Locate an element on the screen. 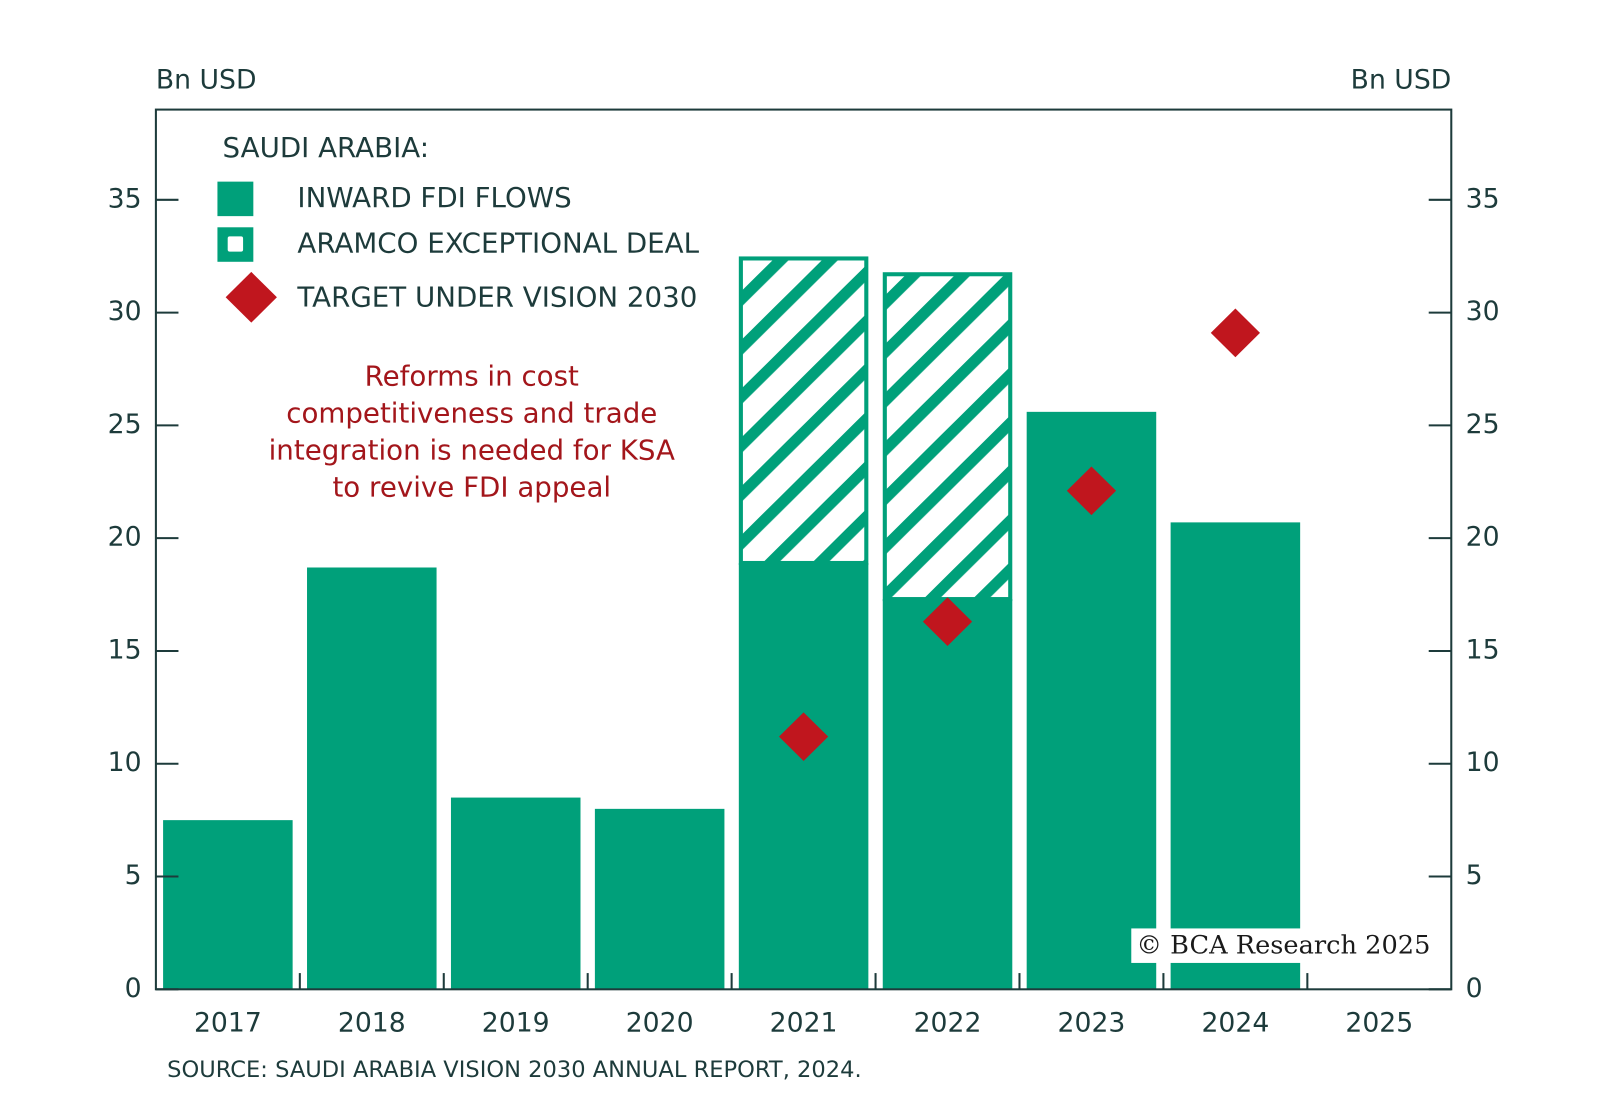  legend-title: SAUDI ARABIA: is located at coordinates (326, 148).